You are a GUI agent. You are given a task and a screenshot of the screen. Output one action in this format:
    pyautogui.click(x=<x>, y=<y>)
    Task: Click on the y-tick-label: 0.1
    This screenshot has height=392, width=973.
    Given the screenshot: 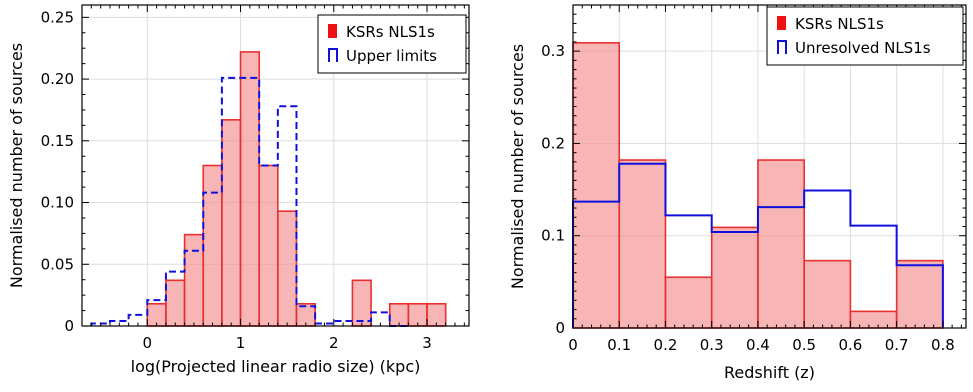 What is the action you would take?
    pyautogui.click(x=553, y=236)
    